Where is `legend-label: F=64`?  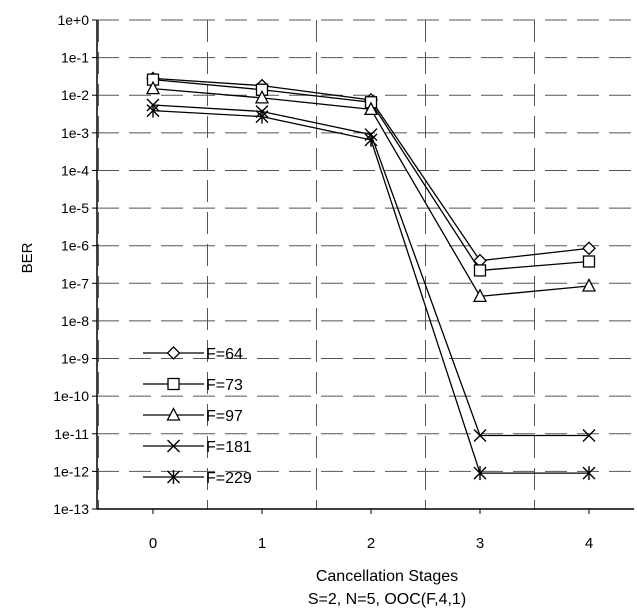
legend-label: F=64 is located at coordinates (224, 354).